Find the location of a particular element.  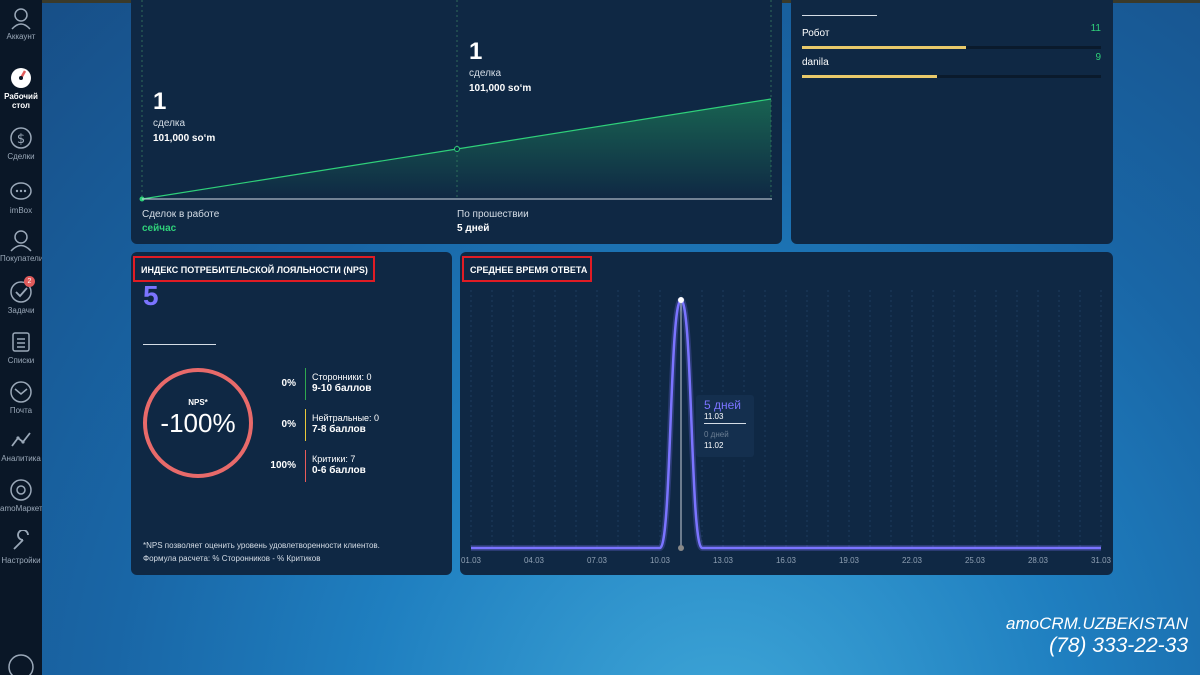

sidebar-item-label: imBox is located at coordinates (21, 210).